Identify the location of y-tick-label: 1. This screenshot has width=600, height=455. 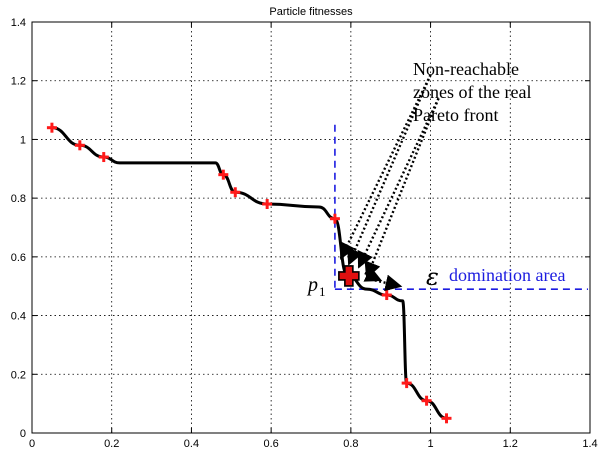
(23, 140).